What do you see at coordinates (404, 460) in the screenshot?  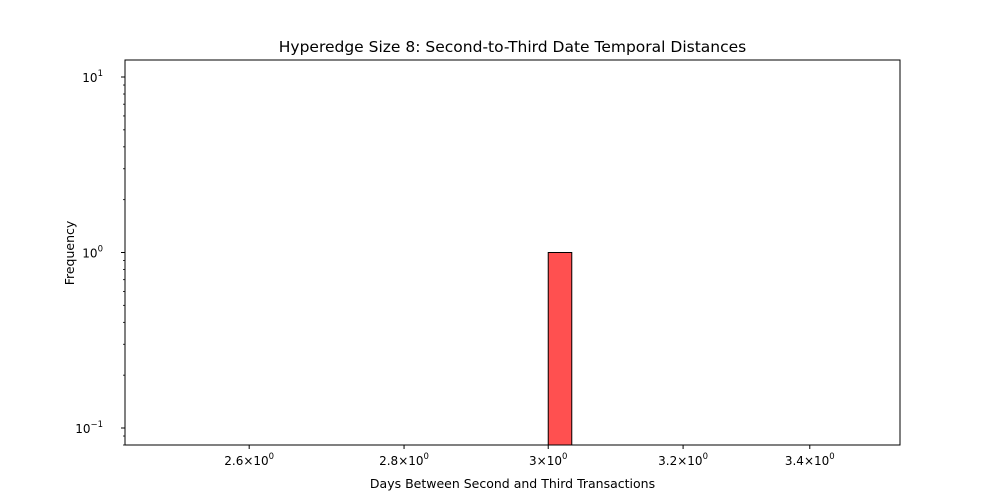 I see `x-tick-label: 2.8×100` at bounding box center [404, 460].